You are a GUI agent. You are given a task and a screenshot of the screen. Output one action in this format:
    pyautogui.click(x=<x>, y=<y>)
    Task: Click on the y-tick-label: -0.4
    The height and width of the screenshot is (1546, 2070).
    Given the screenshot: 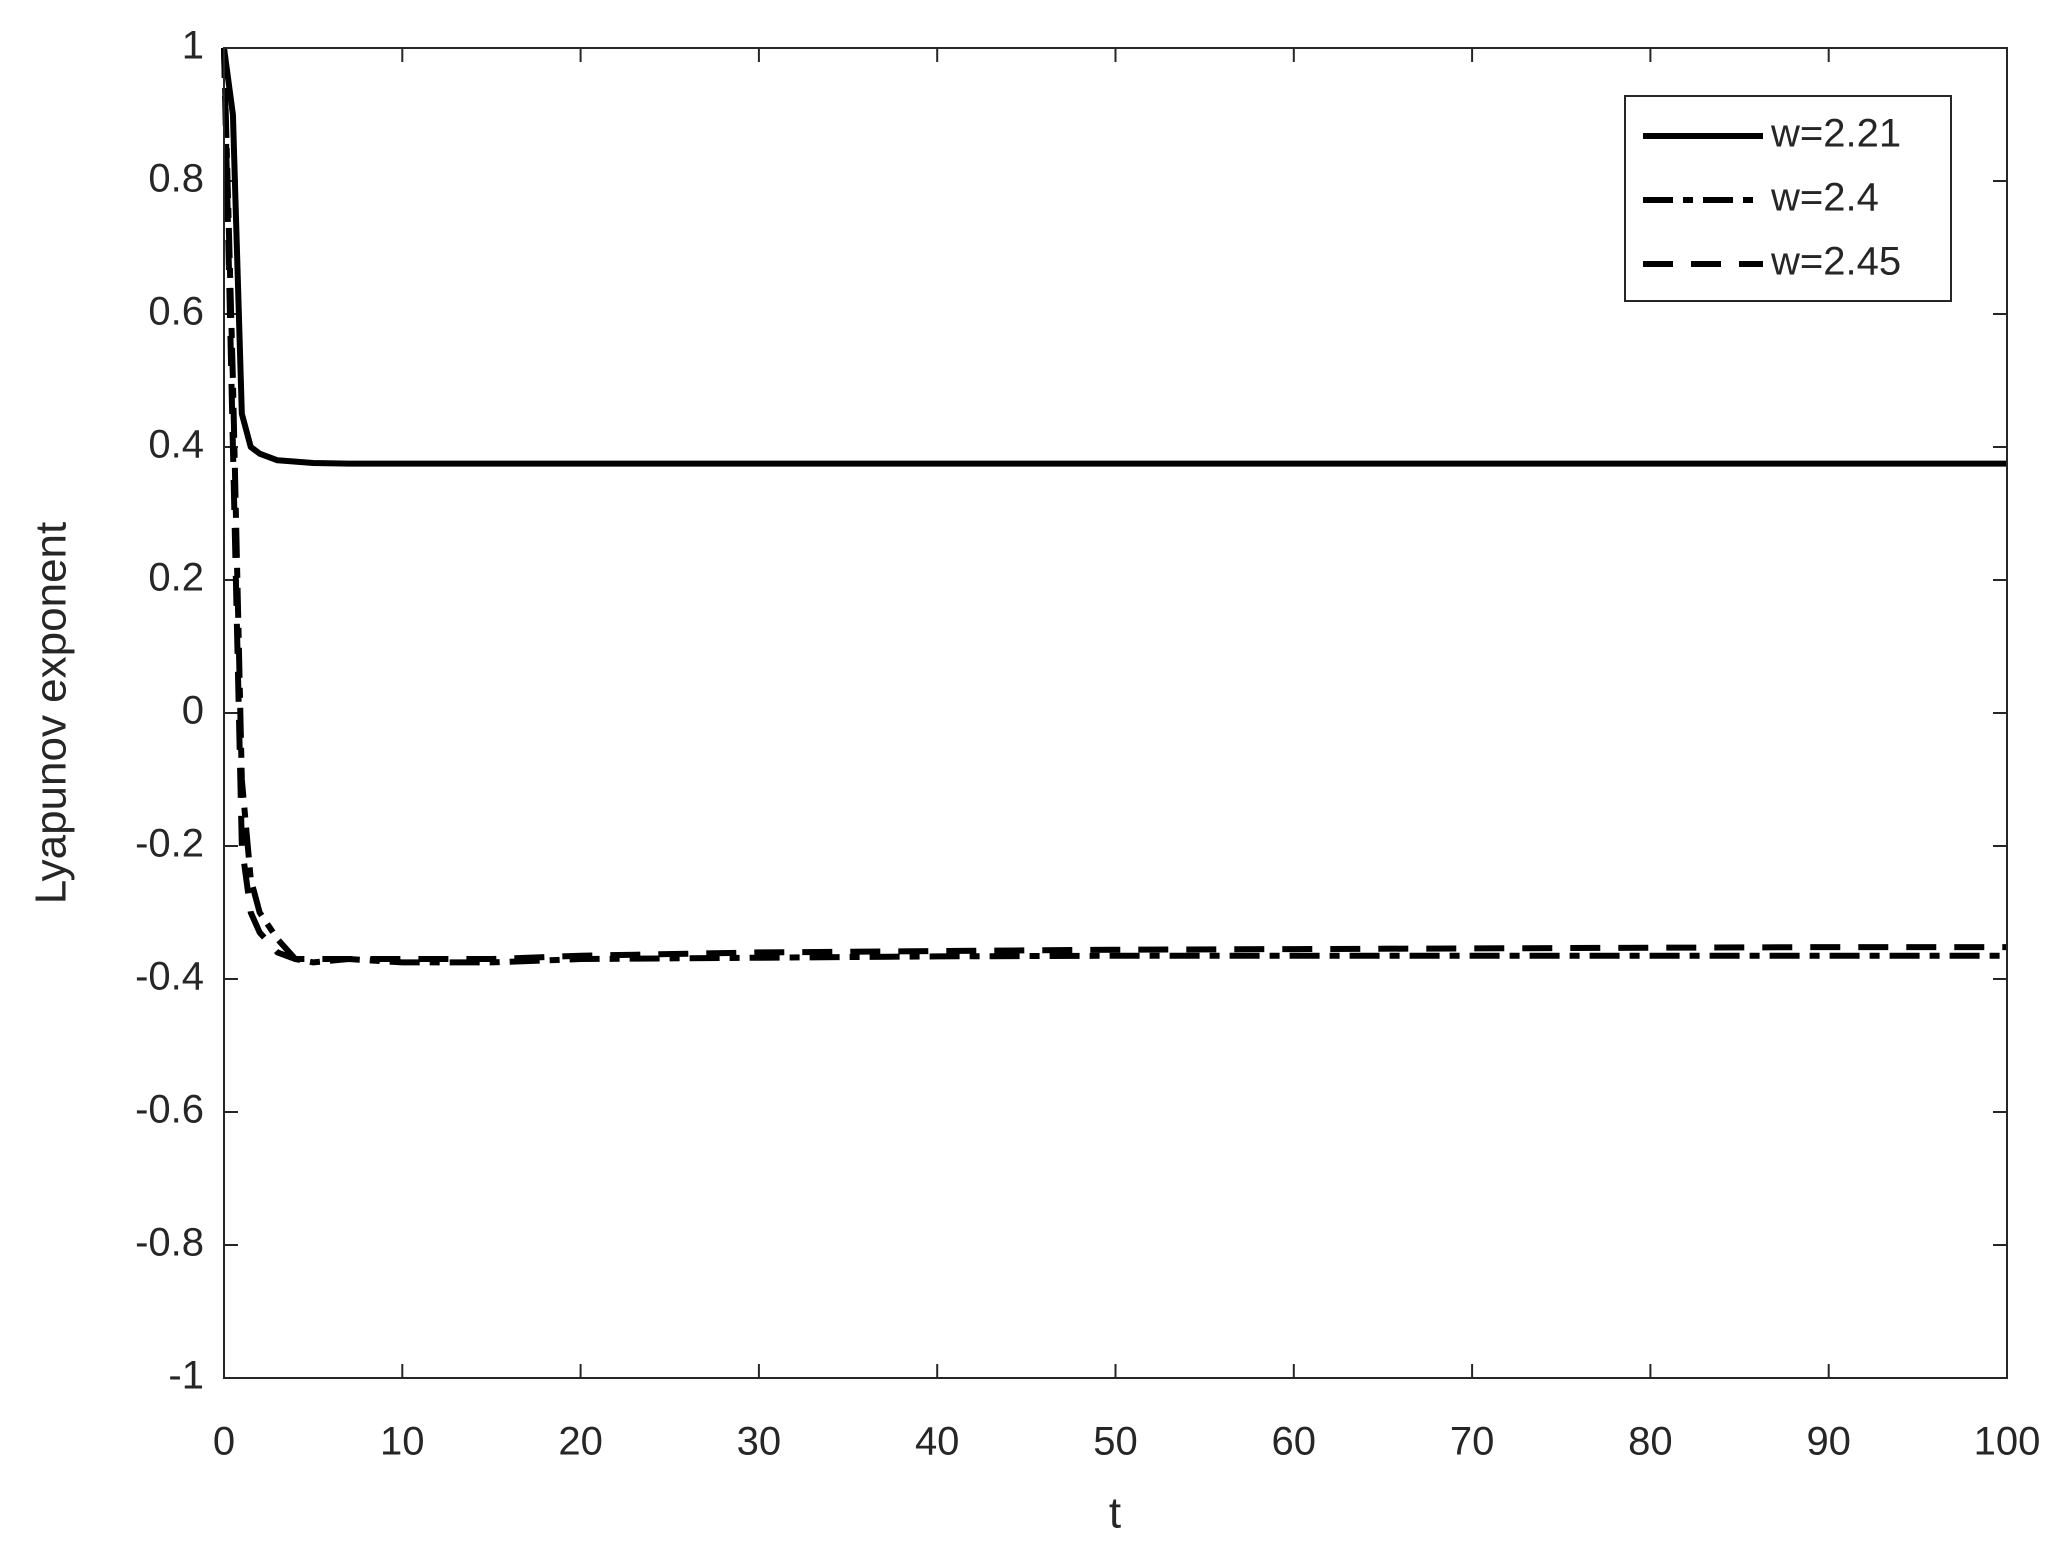 What is the action you would take?
    pyautogui.click(x=169, y=977)
    